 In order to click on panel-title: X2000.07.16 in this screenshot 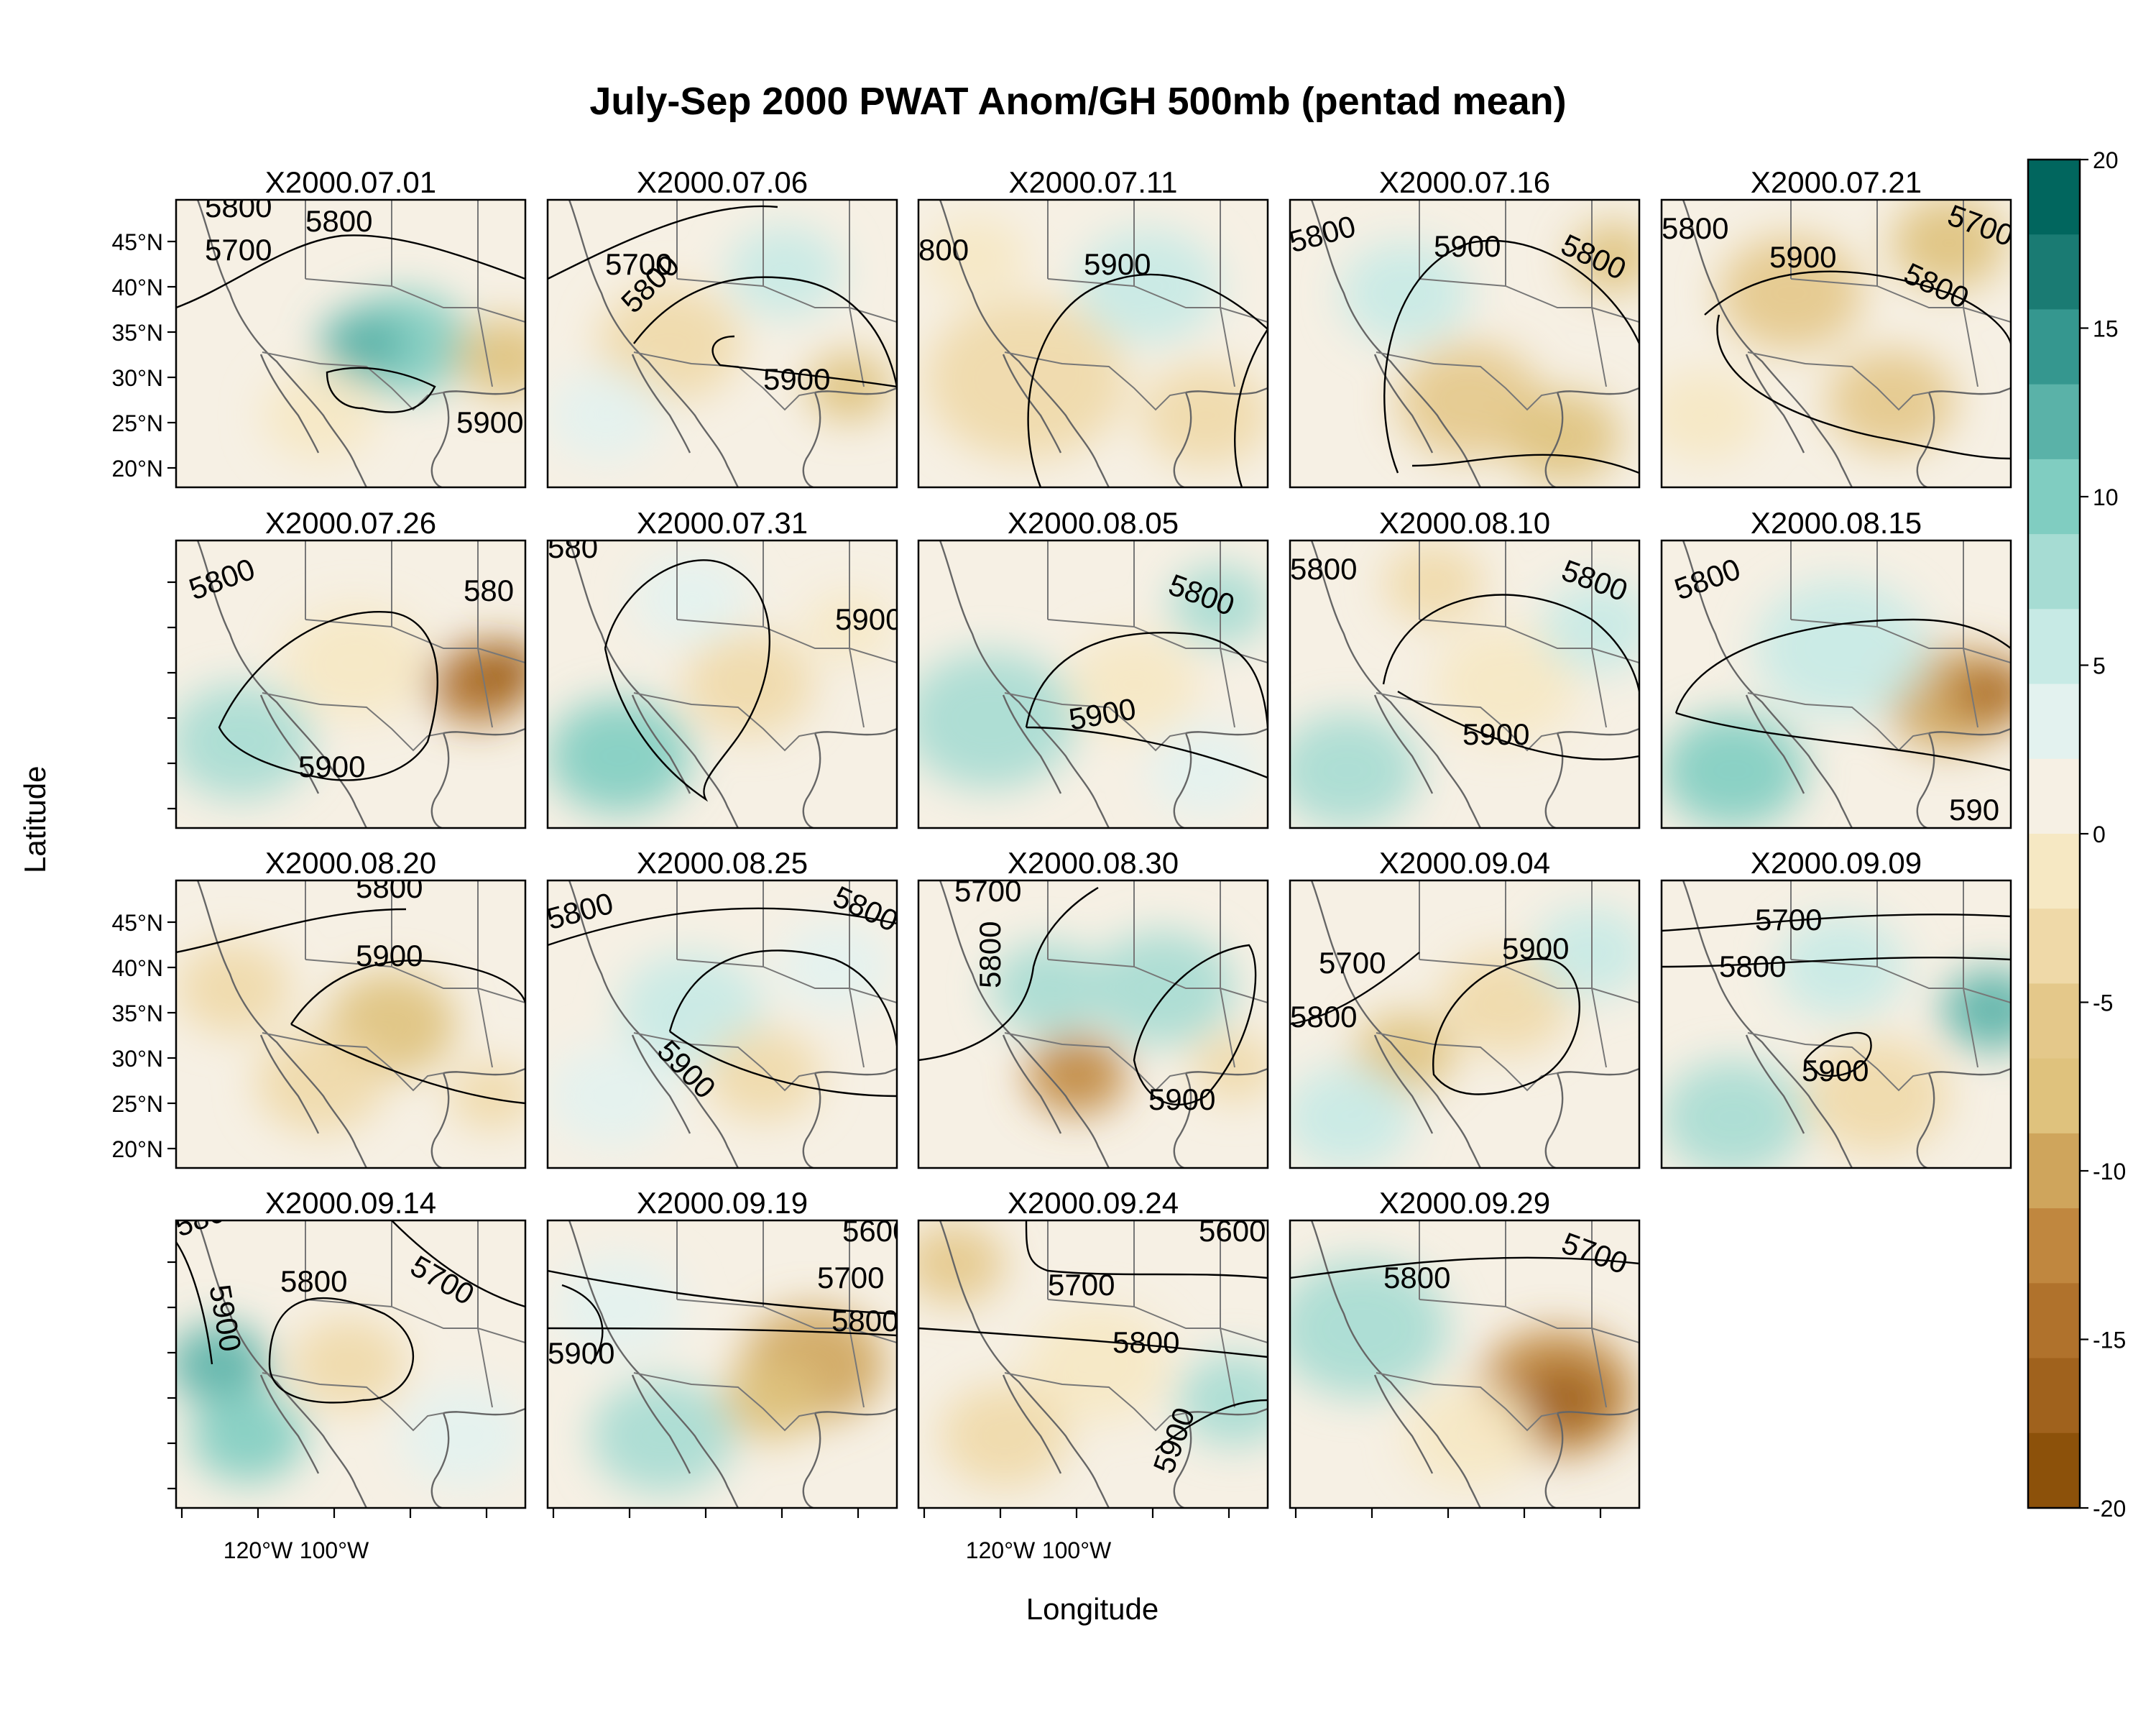, I will do `click(1464, 182)`.